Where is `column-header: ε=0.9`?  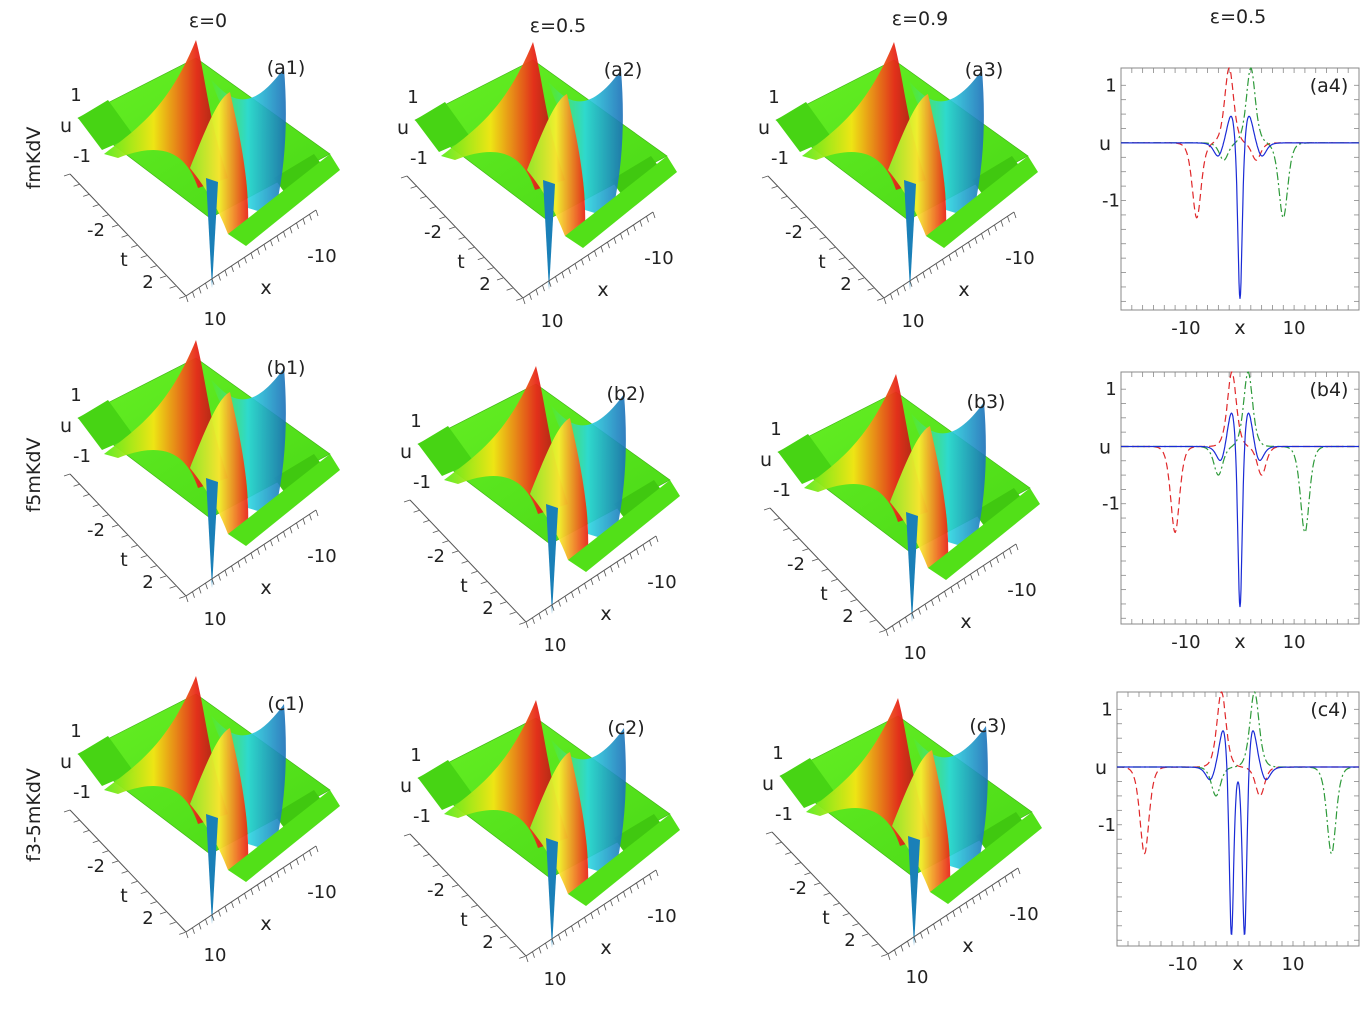 column-header: ε=0.9 is located at coordinates (920, 19).